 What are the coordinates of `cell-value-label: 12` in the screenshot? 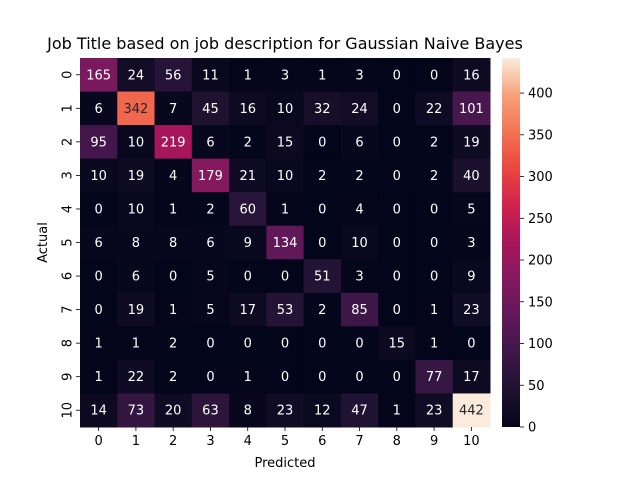 It's located at (322, 411).